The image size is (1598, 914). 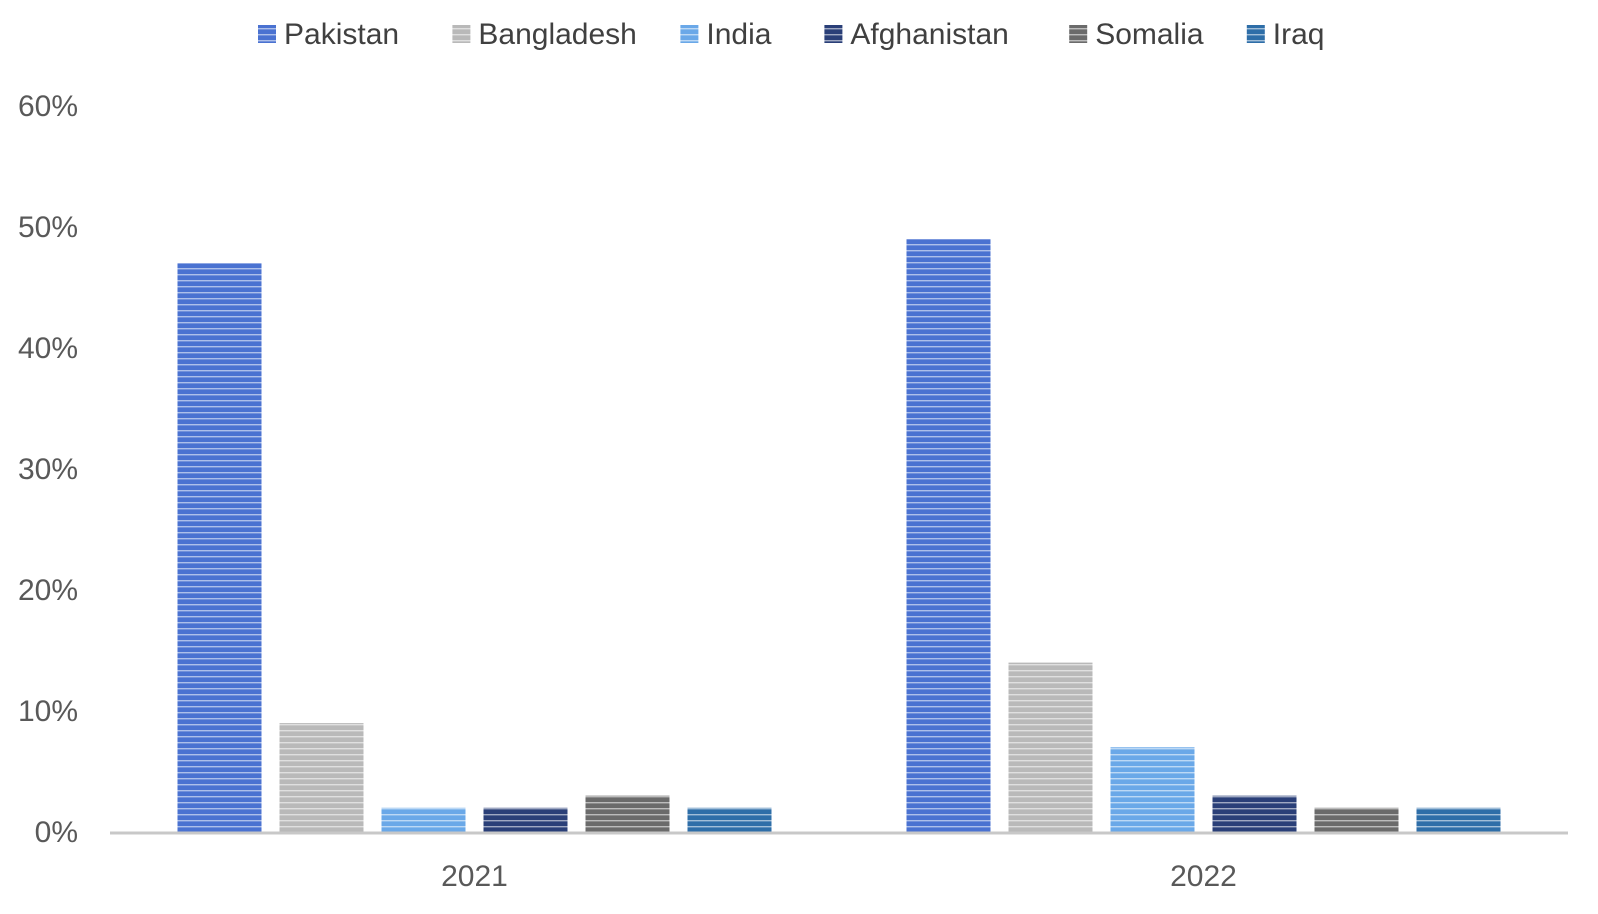 What do you see at coordinates (56, 832) in the screenshot?
I see `y-tick-label: 0%` at bounding box center [56, 832].